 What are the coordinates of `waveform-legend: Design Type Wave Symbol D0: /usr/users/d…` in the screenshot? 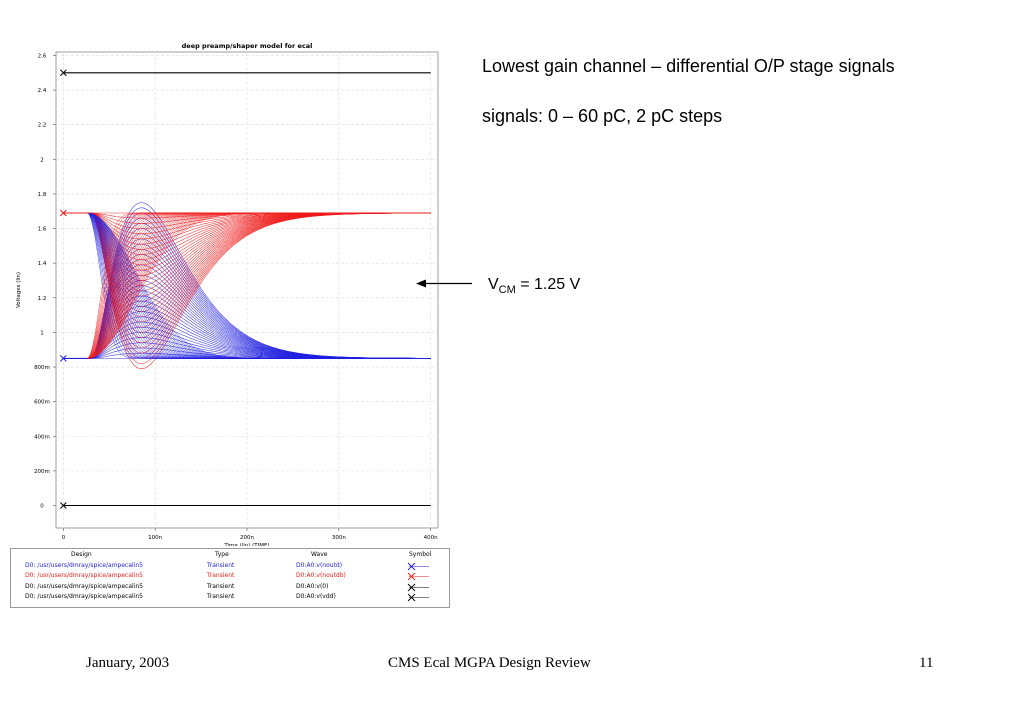 It's located at (230, 578).